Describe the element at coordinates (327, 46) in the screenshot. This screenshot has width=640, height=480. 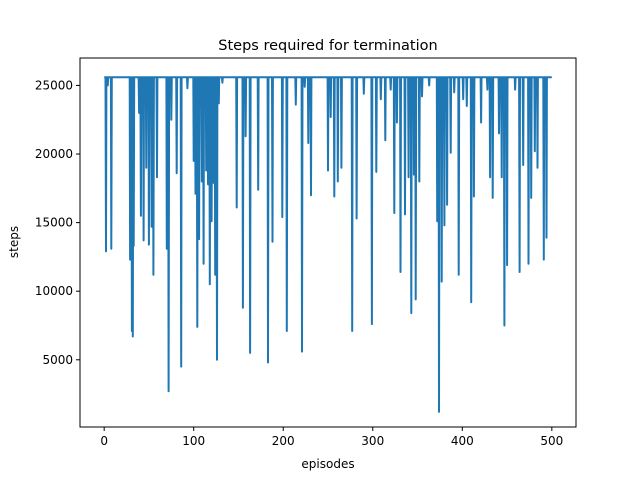
I see `chart-title: Steps required for termination` at that location.